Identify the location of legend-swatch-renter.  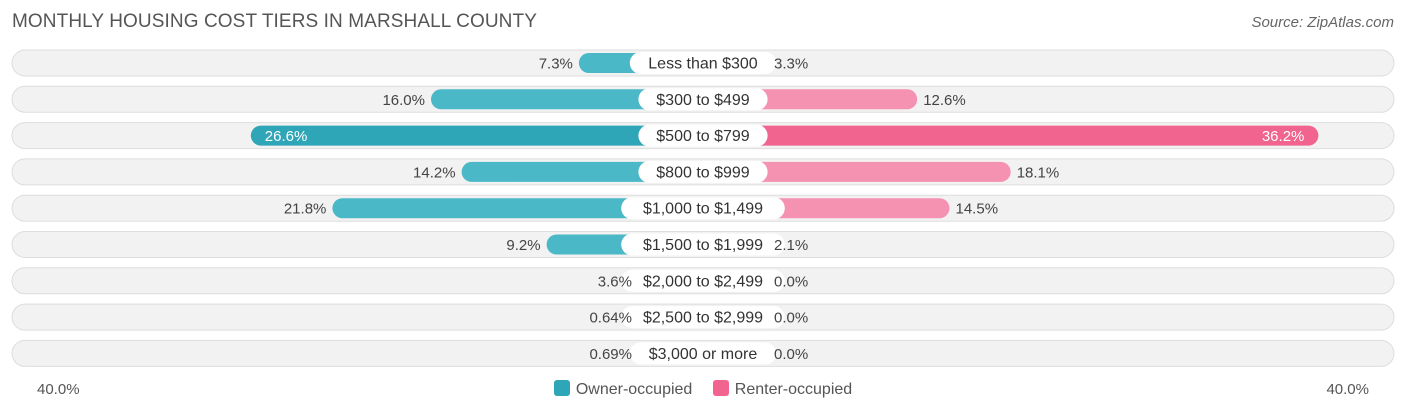
(720, 388).